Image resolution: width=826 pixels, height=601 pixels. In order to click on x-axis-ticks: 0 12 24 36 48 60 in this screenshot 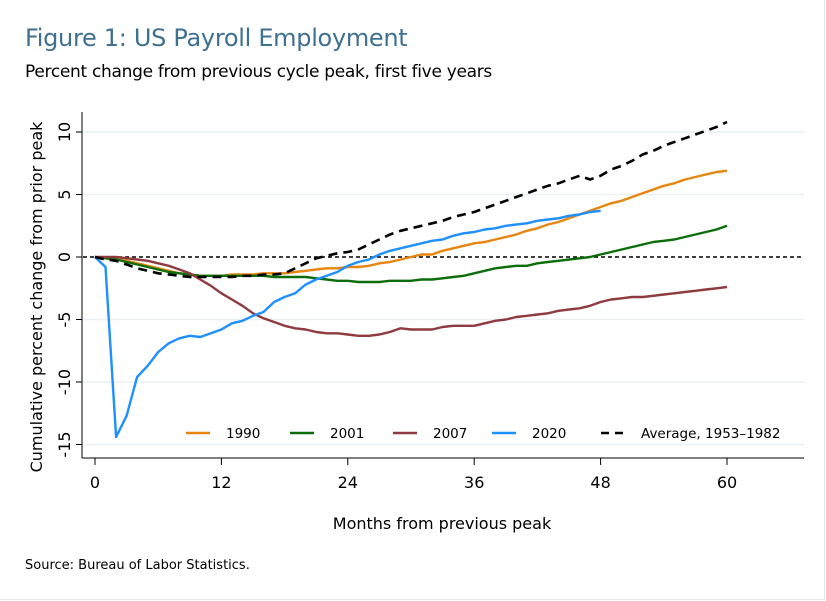, I will do `click(413, 475)`.